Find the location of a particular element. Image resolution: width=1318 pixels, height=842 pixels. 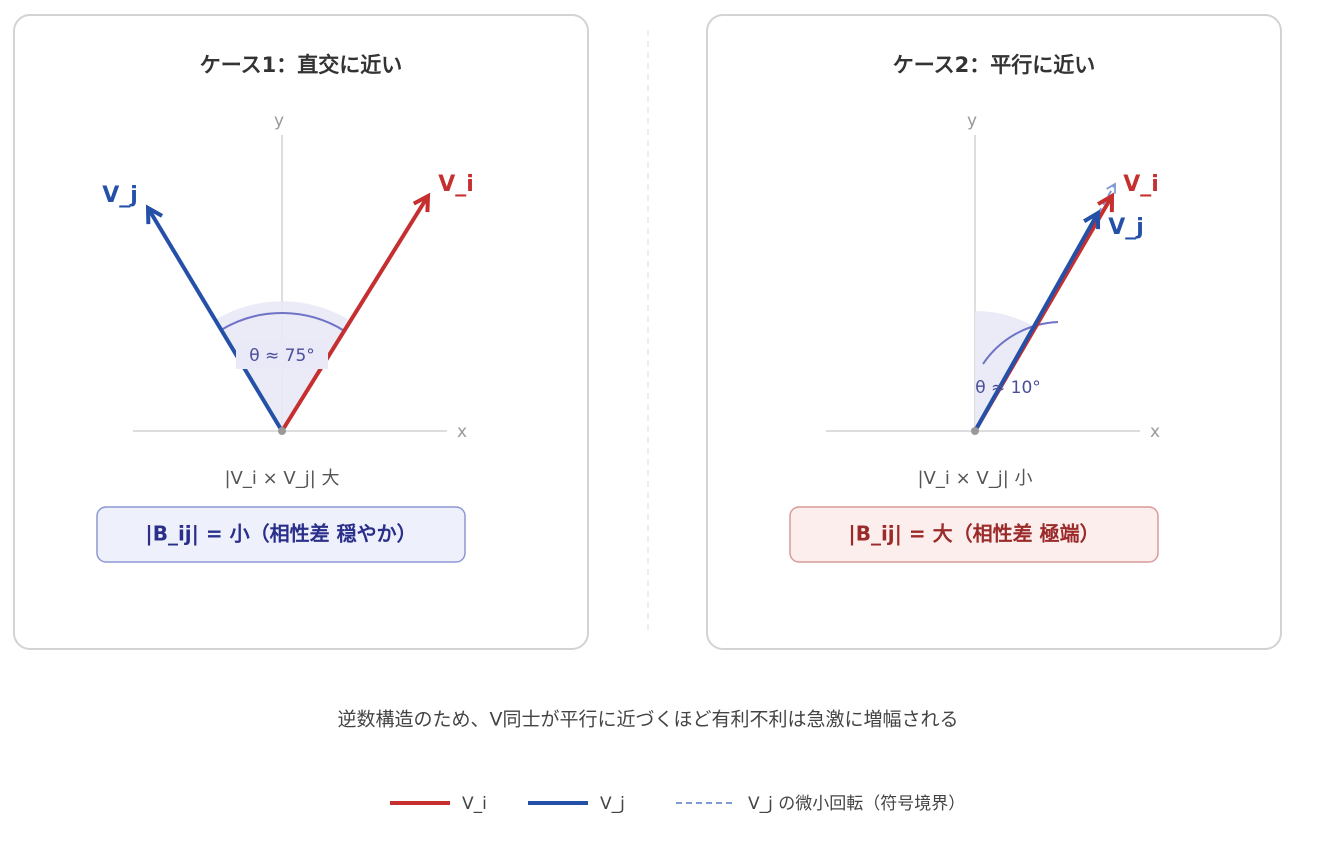

caption: 逆数構造のため、V同士が平行に近づくほど有利不利は急激に増幅される is located at coordinates (648, 720).